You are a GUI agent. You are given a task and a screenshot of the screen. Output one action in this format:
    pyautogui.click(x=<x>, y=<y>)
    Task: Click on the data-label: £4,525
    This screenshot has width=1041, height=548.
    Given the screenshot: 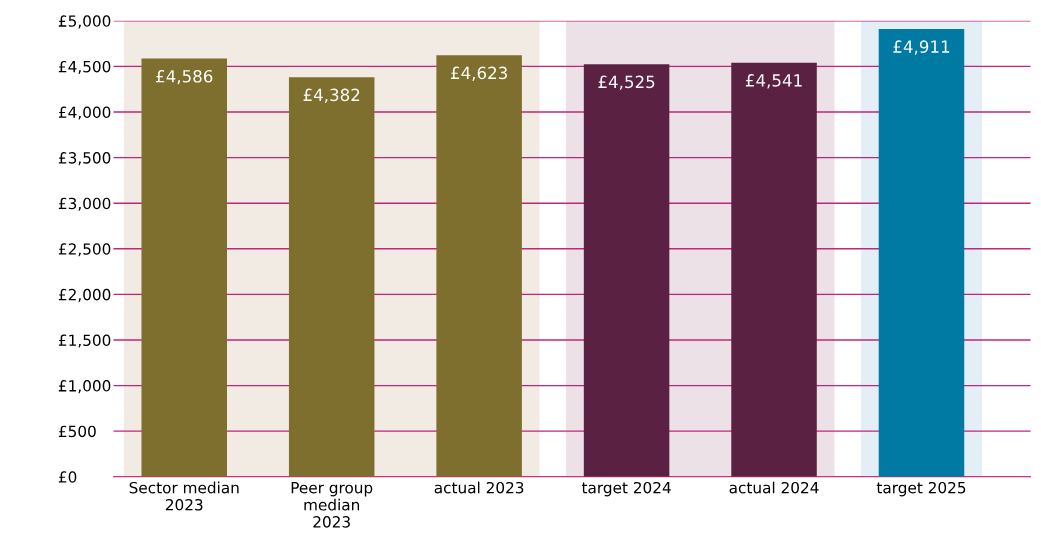 What is the action you would take?
    pyautogui.click(x=626, y=82)
    